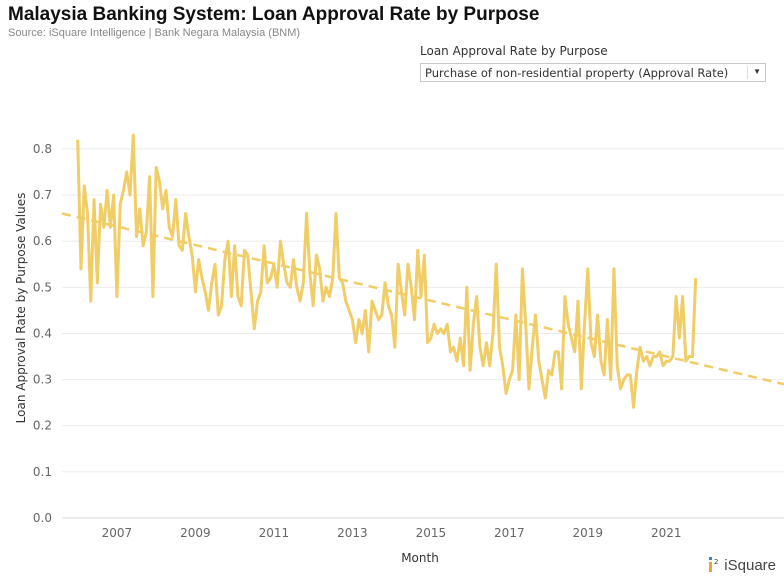  I want to click on y-tick-label: 0.4, so click(42, 333).